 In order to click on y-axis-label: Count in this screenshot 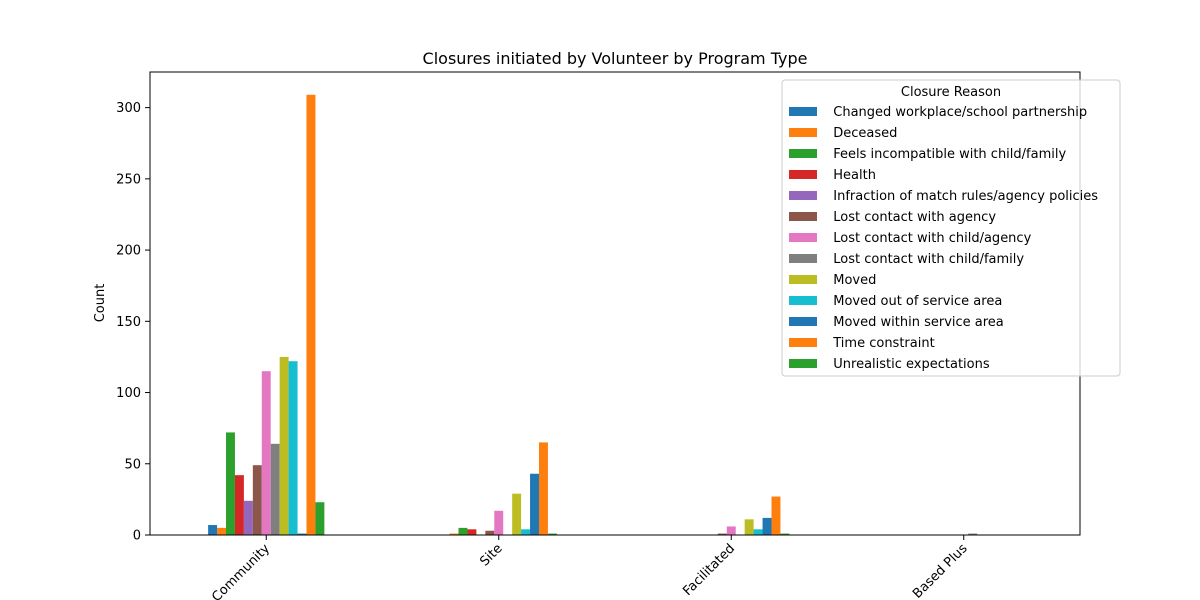, I will do `click(100, 303)`.